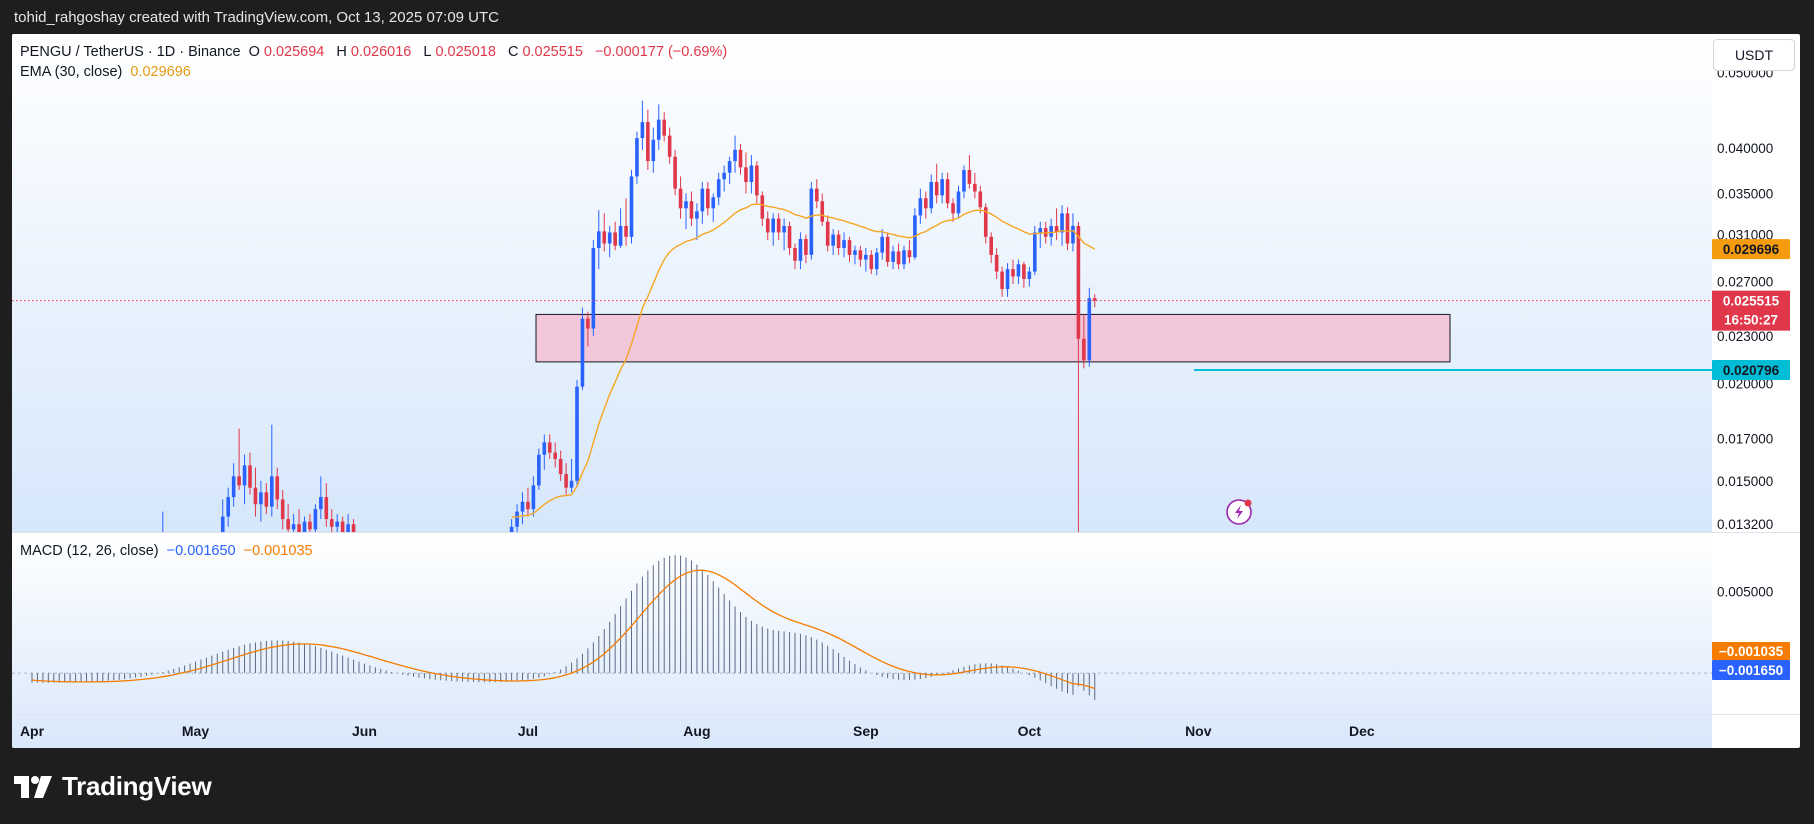  Describe the element at coordinates (803, 360) in the screenshot. I see `ema-line` at that location.